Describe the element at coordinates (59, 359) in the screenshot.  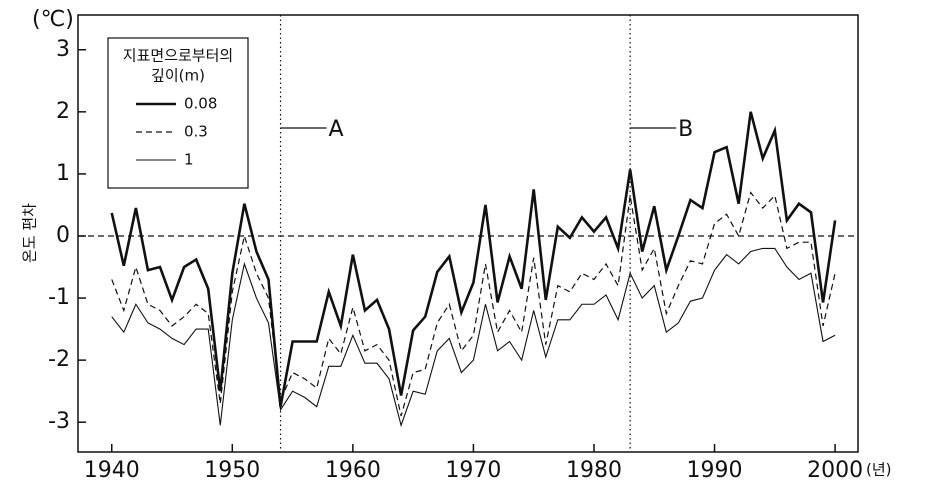
I see `y-tick-label: -2` at that location.